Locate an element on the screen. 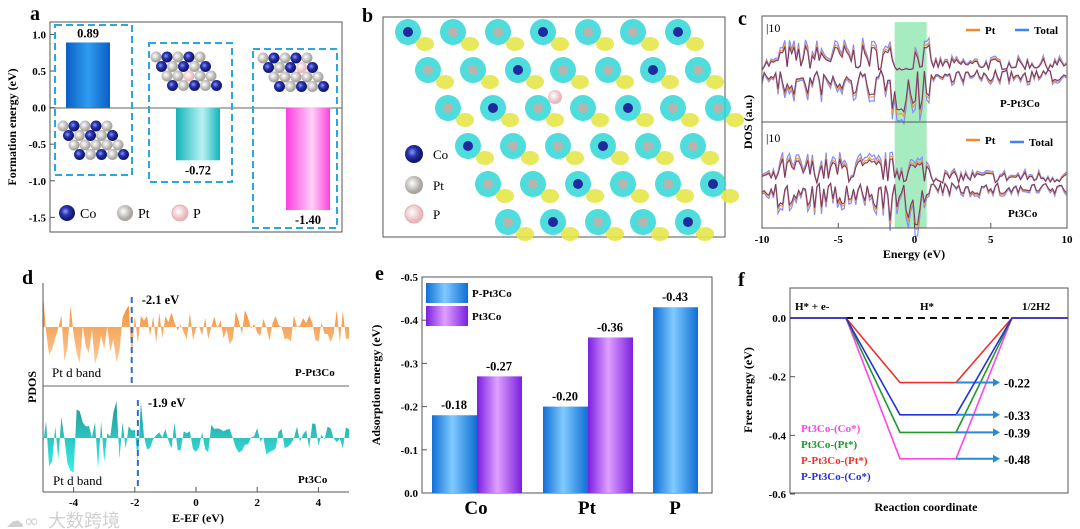  ytick-label-e: -0.1 is located at coordinates (409, 451).